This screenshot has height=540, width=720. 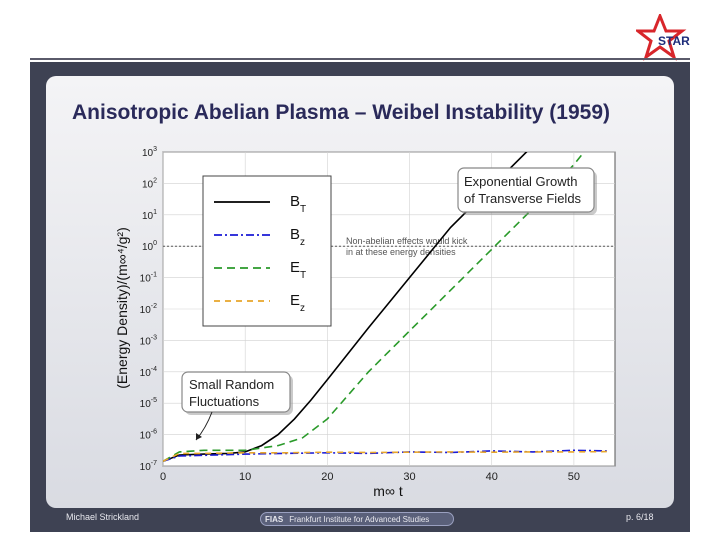 What do you see at coordinates (224, 401) in the screenshot?
I see `callout-text: Fluctuations` at bounding box center [224, 401].